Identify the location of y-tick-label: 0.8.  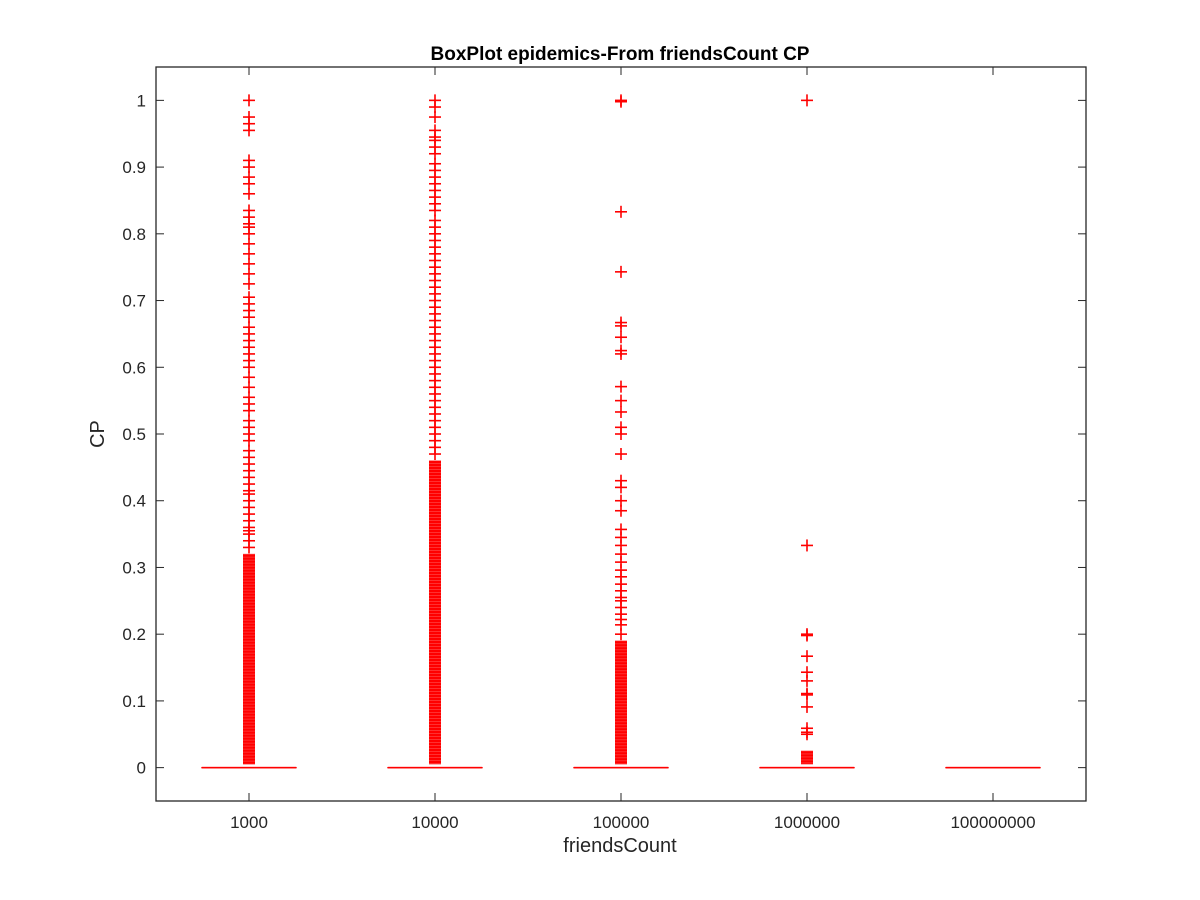
(134, 234).